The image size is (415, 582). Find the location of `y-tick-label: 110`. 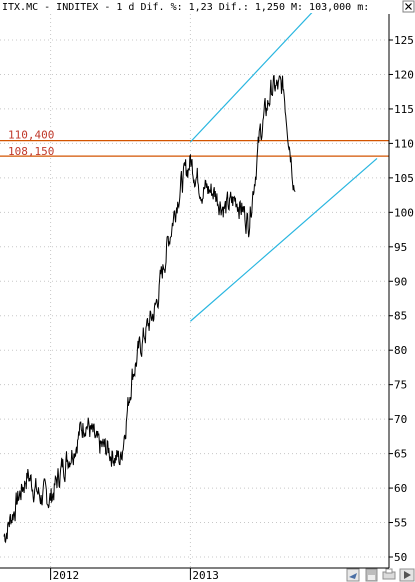

y-tick-label: 110 is located at coordinates (404, 143).